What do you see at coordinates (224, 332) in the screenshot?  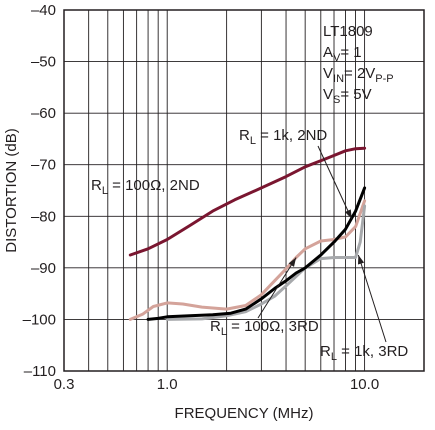 I see `annotation-rl100-3rd-subscript: L` at bounding box center [224, 332].